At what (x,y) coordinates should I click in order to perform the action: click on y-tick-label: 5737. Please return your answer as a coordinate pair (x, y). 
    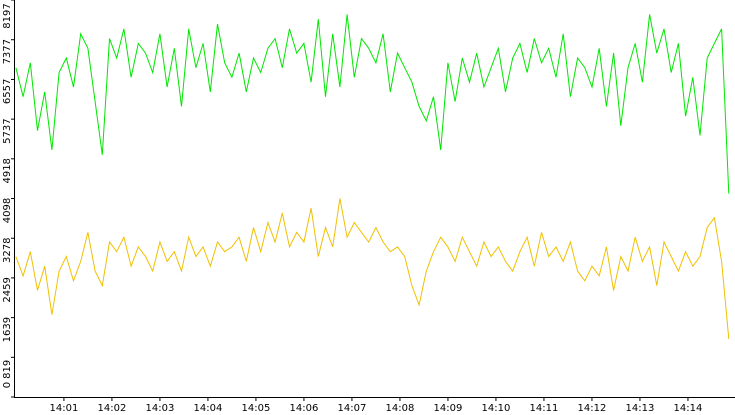
    Looking at the image, I should click on (7, 130).